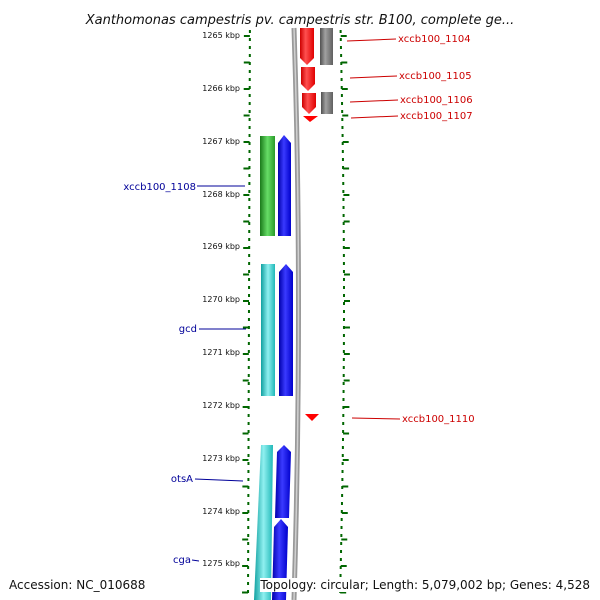 This screenshot has width=600, height=600. Describe the element at coordinates (77, 585) in the screenshot. I see `accession-text: Accession: NC_010688` at that location.